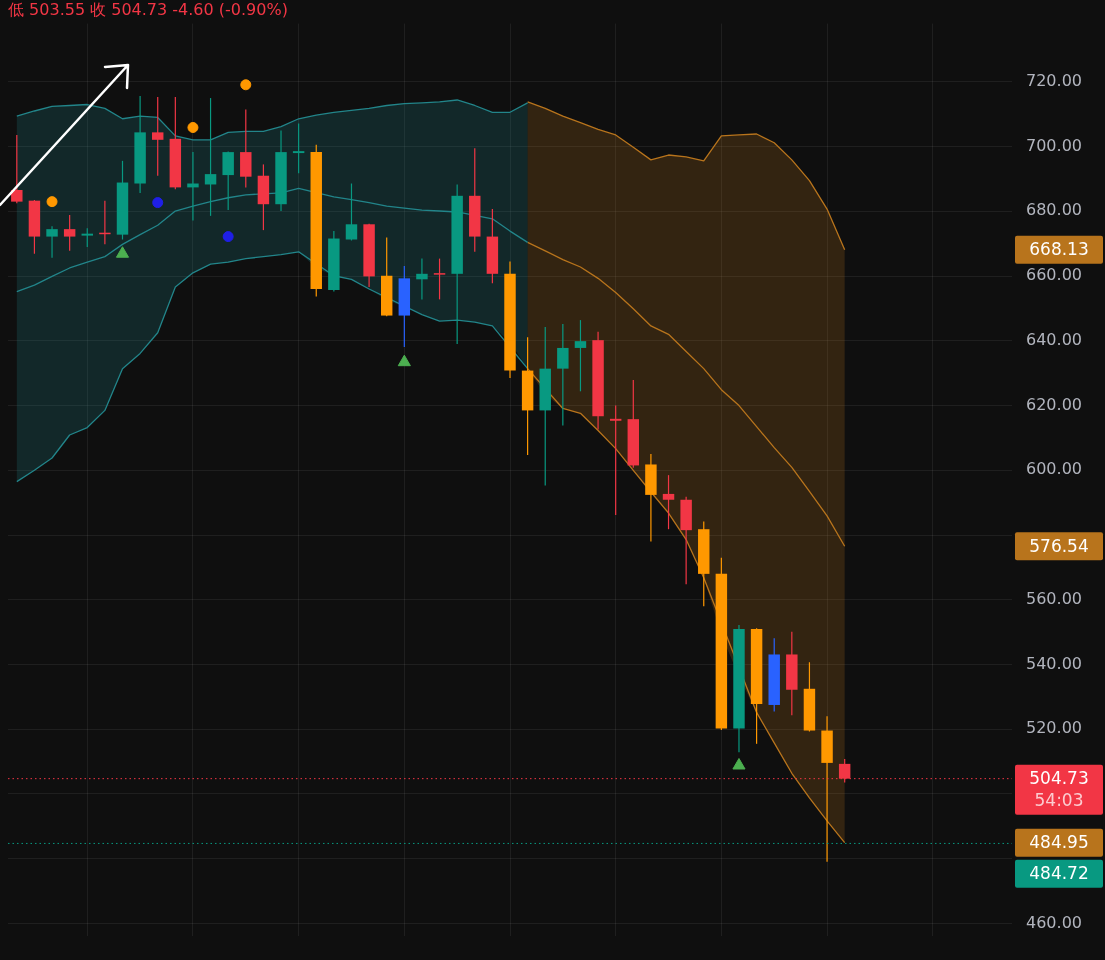 The width and height of the screenshot is (1105, 960). Describe the element at coordinates (1054, 663) in the screenshot. I see `y-tick-label: 540.00` at that location.